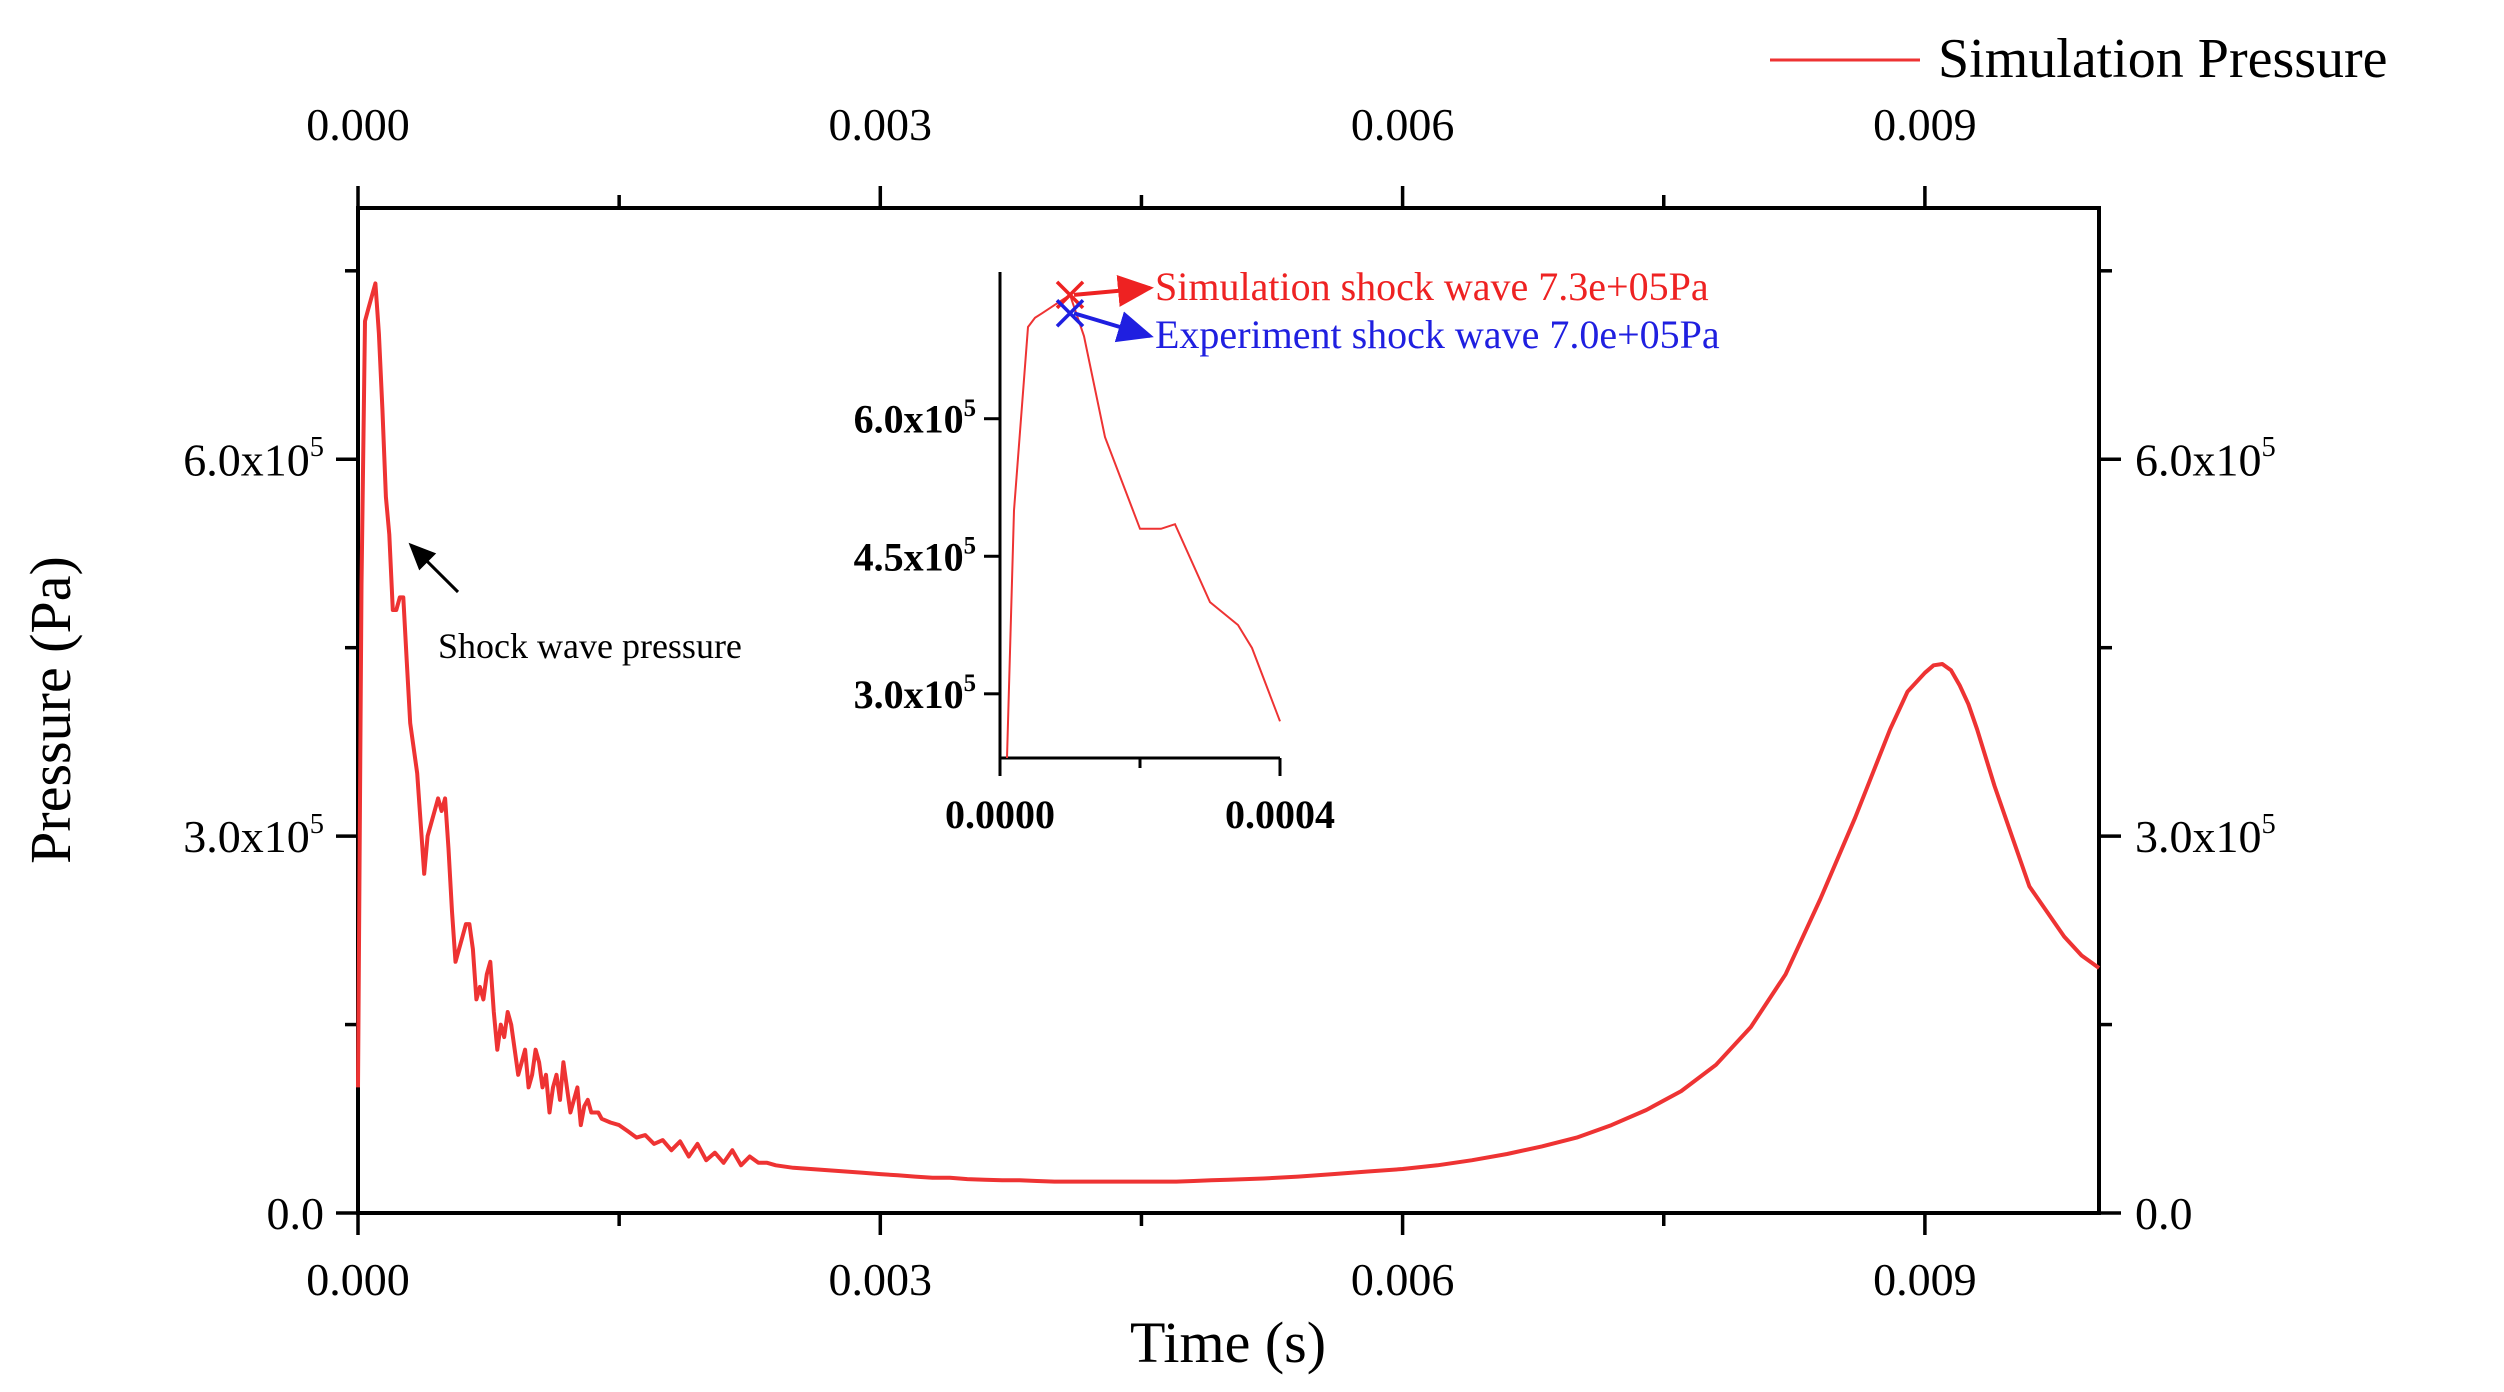 The height and width of the screenshot is (1392, 2504). Describe the element at coordinates (1143, 526) in the screenshot. I see `inset-series-line` at that location.